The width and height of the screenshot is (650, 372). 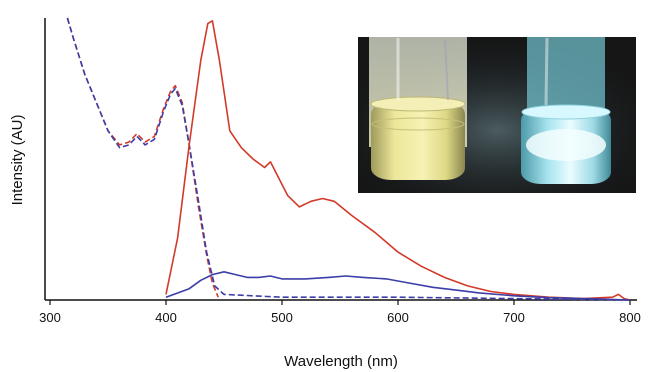 What do you see at coordinates (341, 361) in the screenshot?
I see `x-axis-label: Wavelength (nm)` at bounding box center [341, 361].